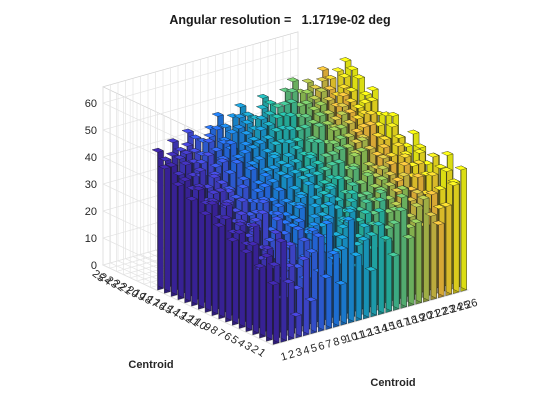 This screenshot has width=560, height=420. Describe the element at coordinates (152, 301) in the screenshot. I see `y-tick-label: 17` at that location.